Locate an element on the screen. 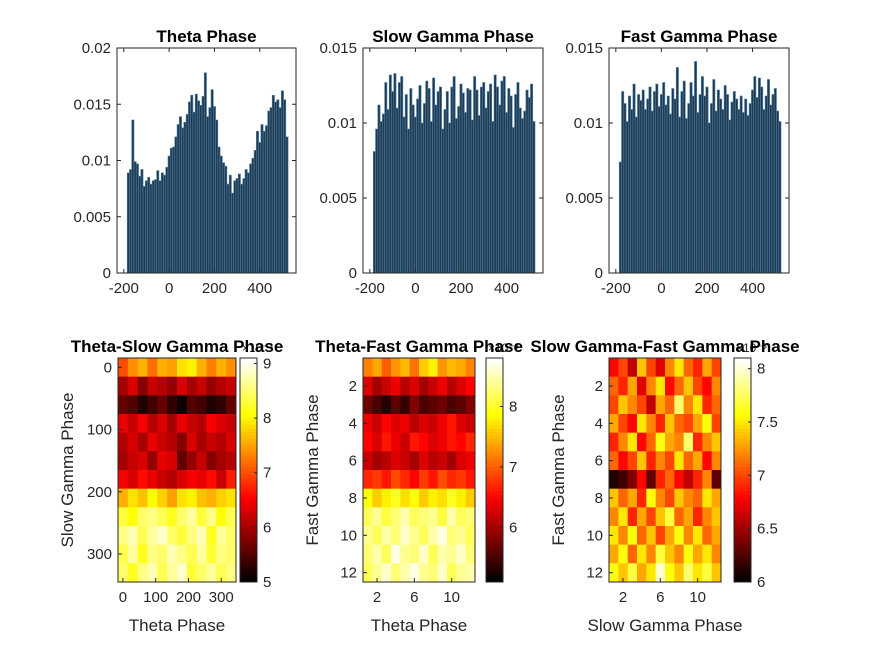  y-tick-label: 4 is located at coordinates (353, 423).